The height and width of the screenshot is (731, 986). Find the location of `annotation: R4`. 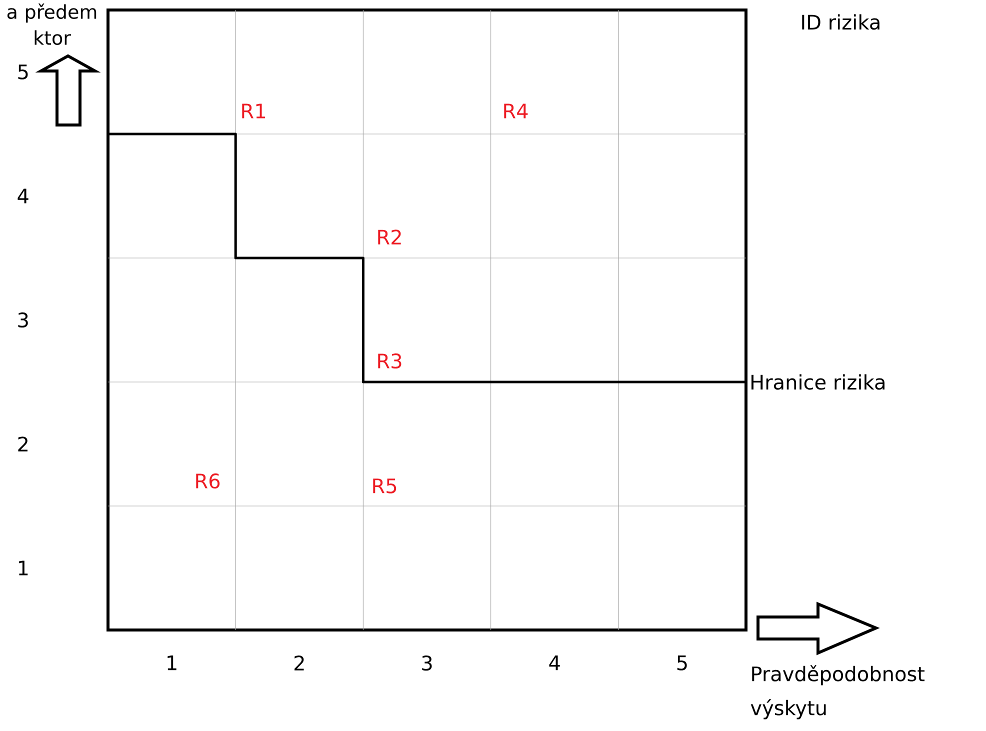

annotation: R4 is located at coordinates (516, 111).